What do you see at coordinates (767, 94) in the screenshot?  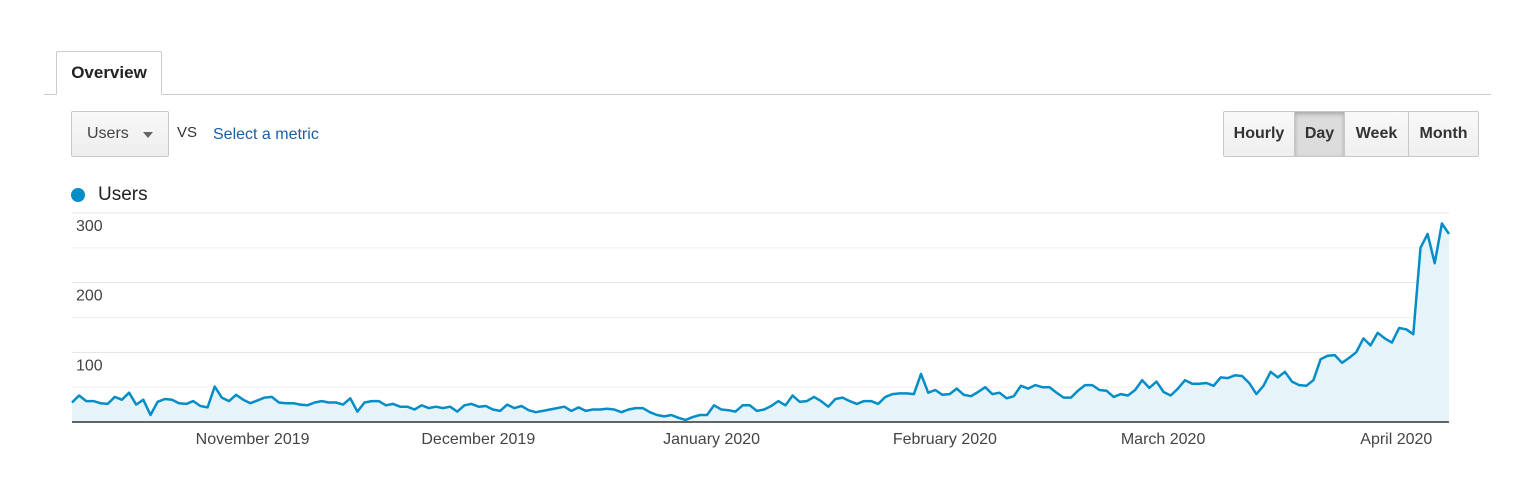 I see `tab-strip-divider` at bounding box center [767, 94].